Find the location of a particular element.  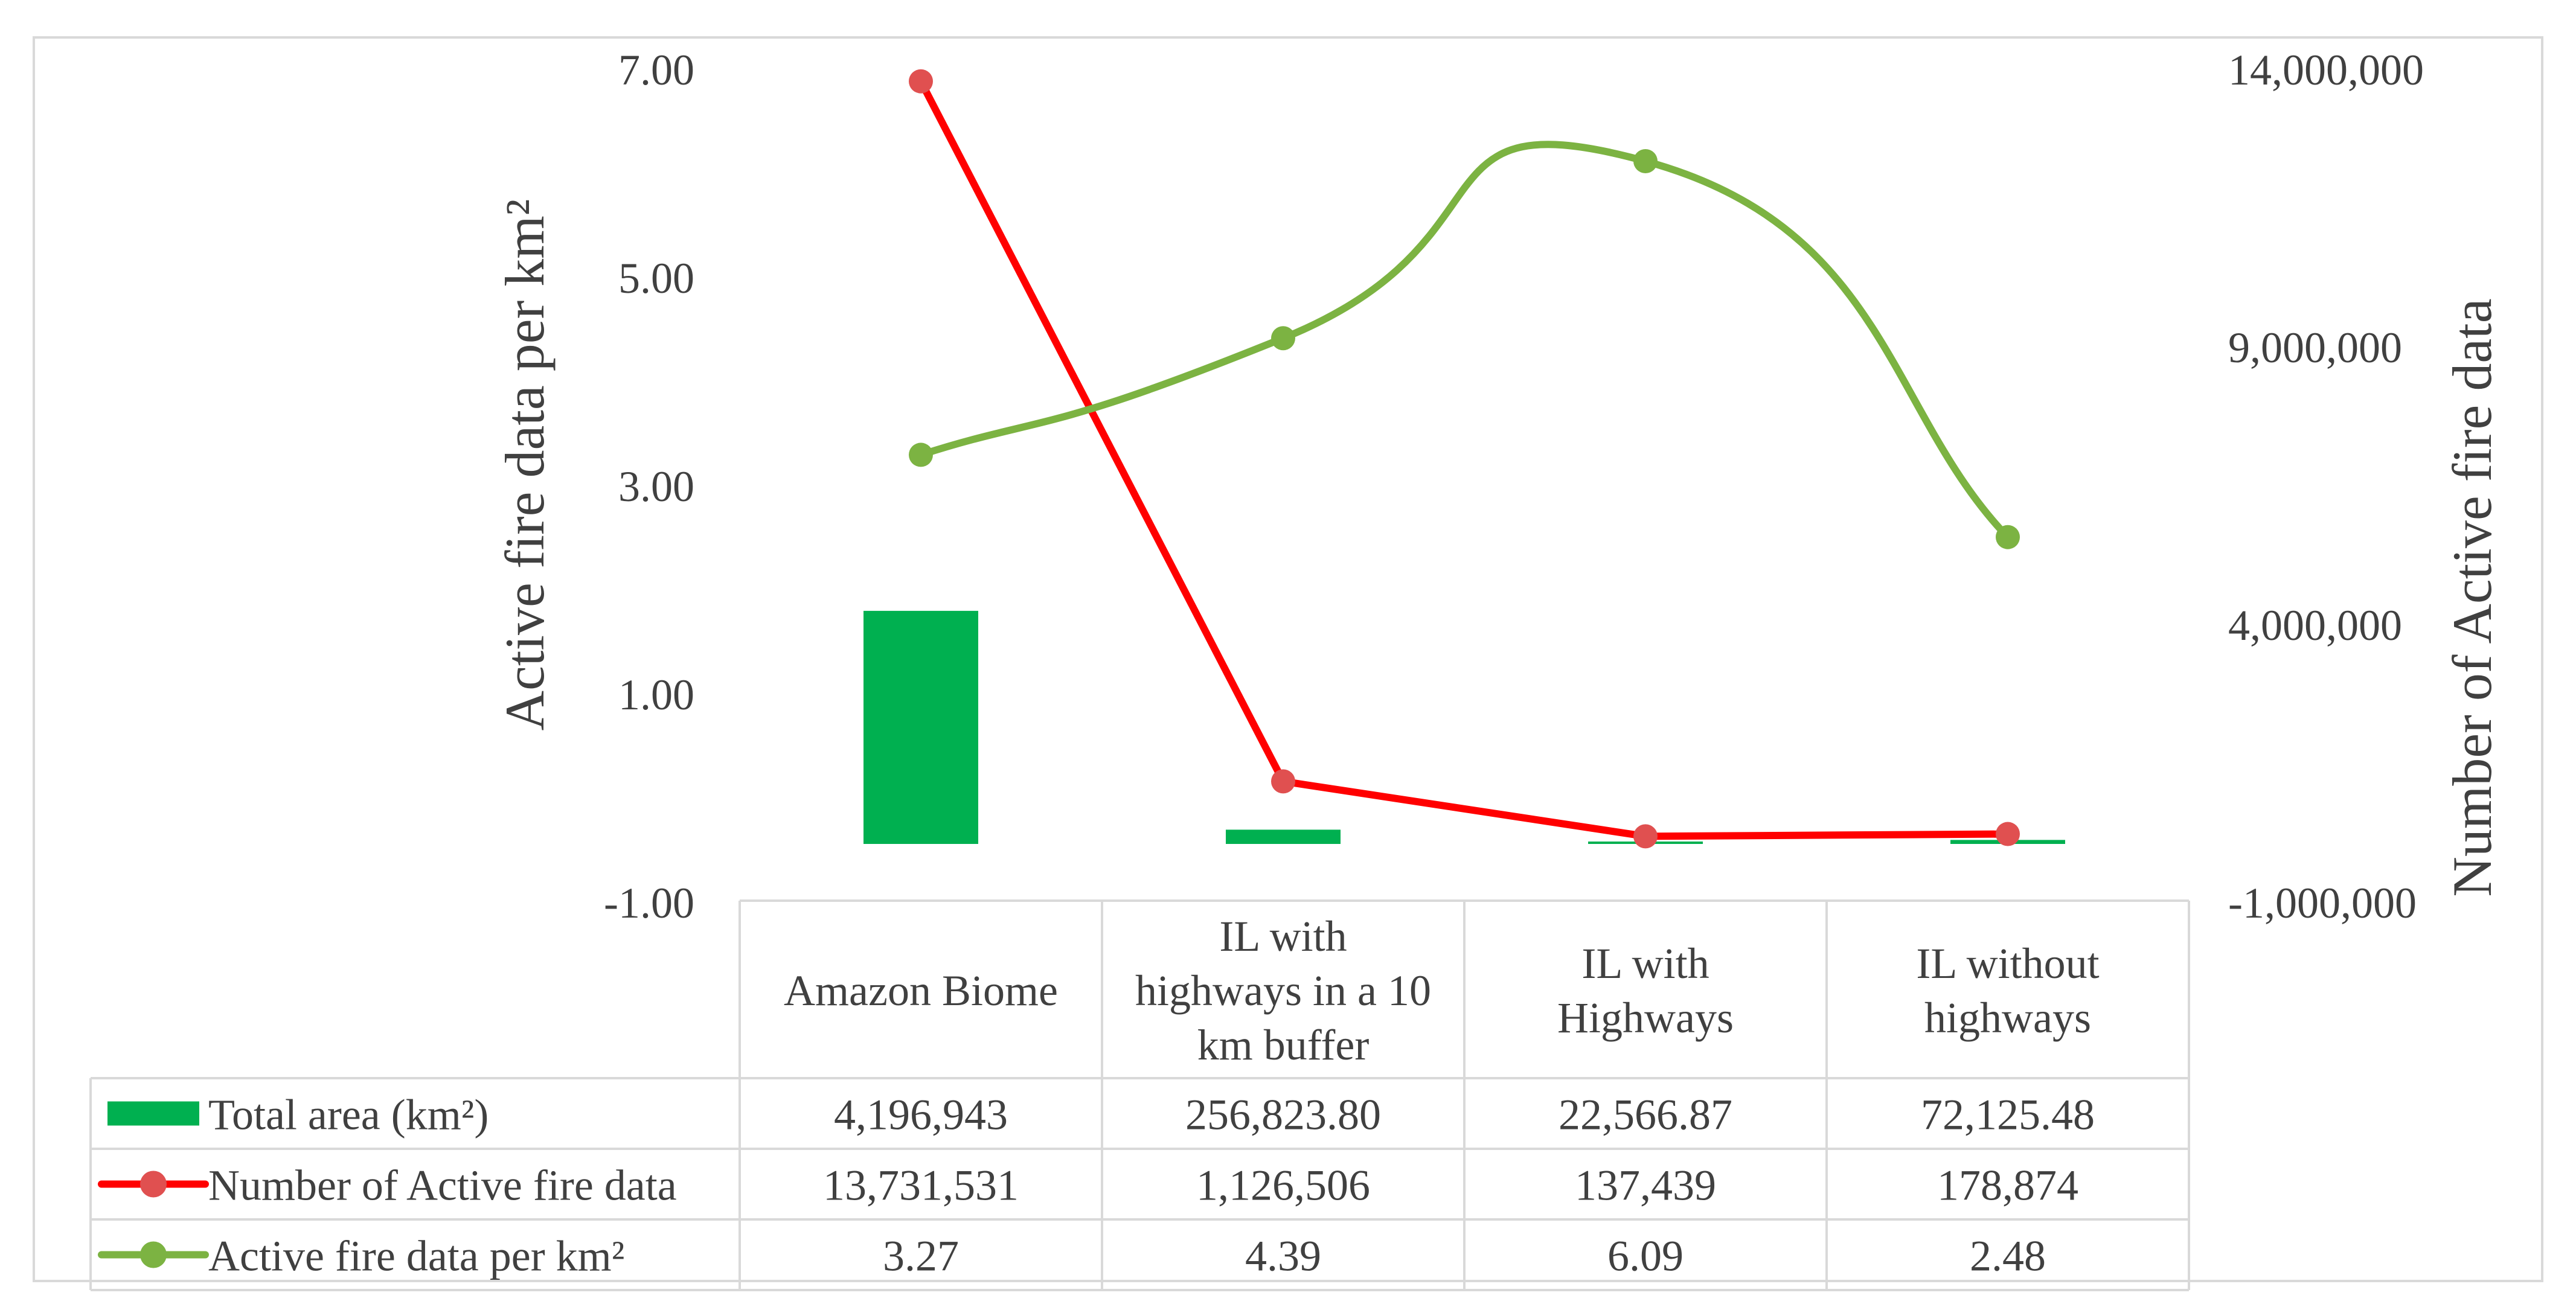

table-value: 256,823.80 is located at coordinates (1283, 1115).